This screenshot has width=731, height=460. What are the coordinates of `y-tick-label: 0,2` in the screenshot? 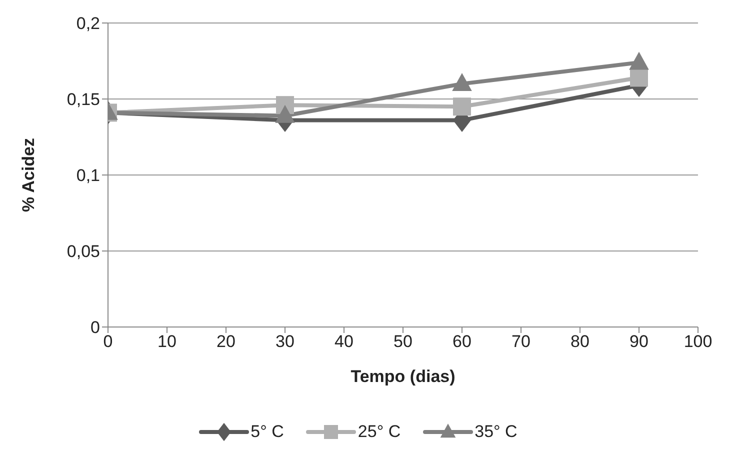 It's located at (88, 24).